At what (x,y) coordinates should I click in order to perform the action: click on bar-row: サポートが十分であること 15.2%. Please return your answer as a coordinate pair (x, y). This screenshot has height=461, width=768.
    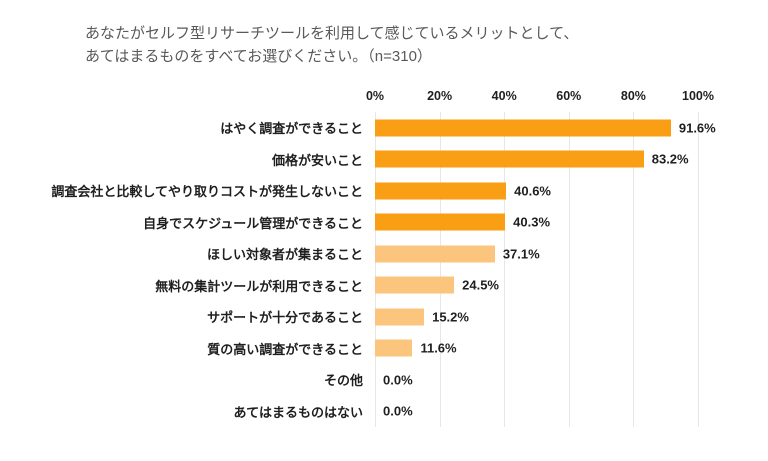
    Looking at the image, I should click on (384, 317).